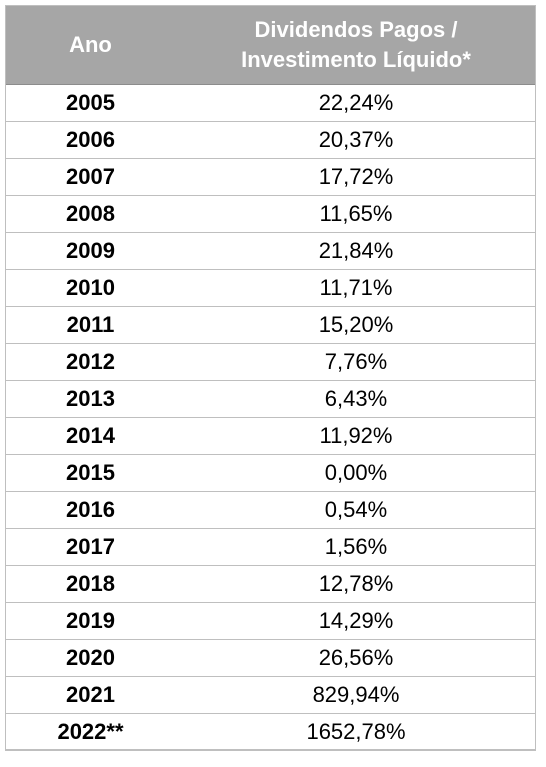 The width and height of the screenshot is (546, 767). I want to click on header-value-line1: Dividendos Pagos /, so click(356, 29).